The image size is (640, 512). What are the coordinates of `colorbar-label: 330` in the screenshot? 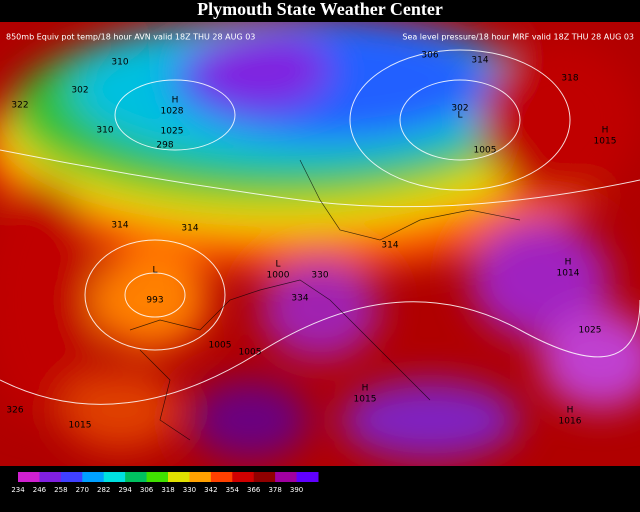 It's located at (189, 490).